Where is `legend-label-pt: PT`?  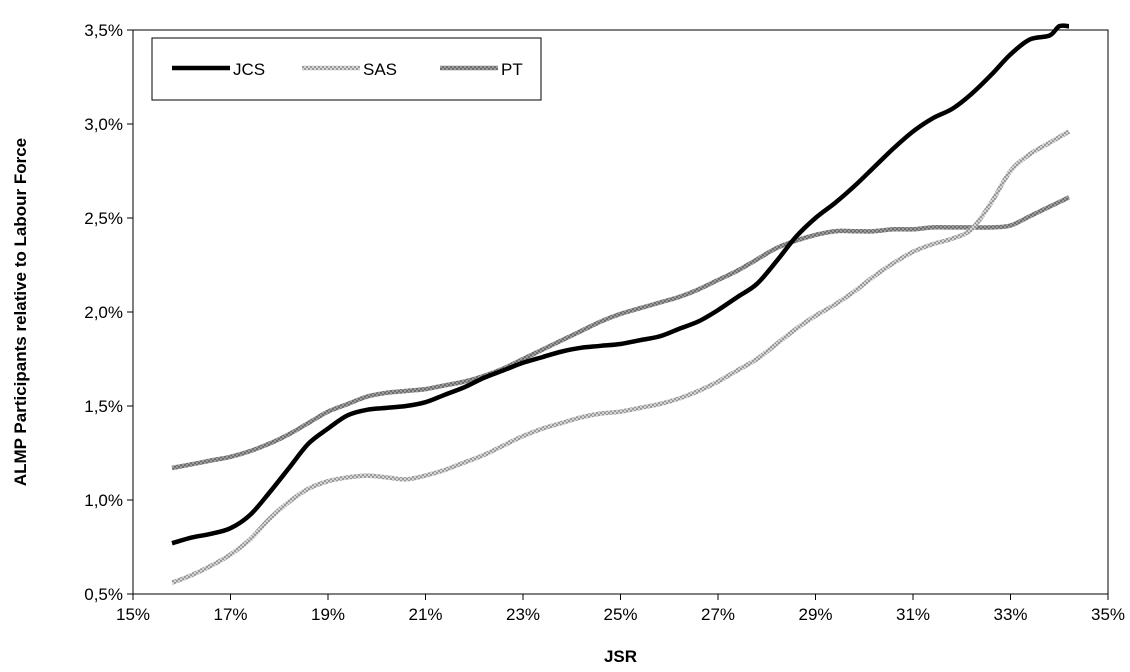
legend-label-pt: PT is located at coordinates (512, 69).